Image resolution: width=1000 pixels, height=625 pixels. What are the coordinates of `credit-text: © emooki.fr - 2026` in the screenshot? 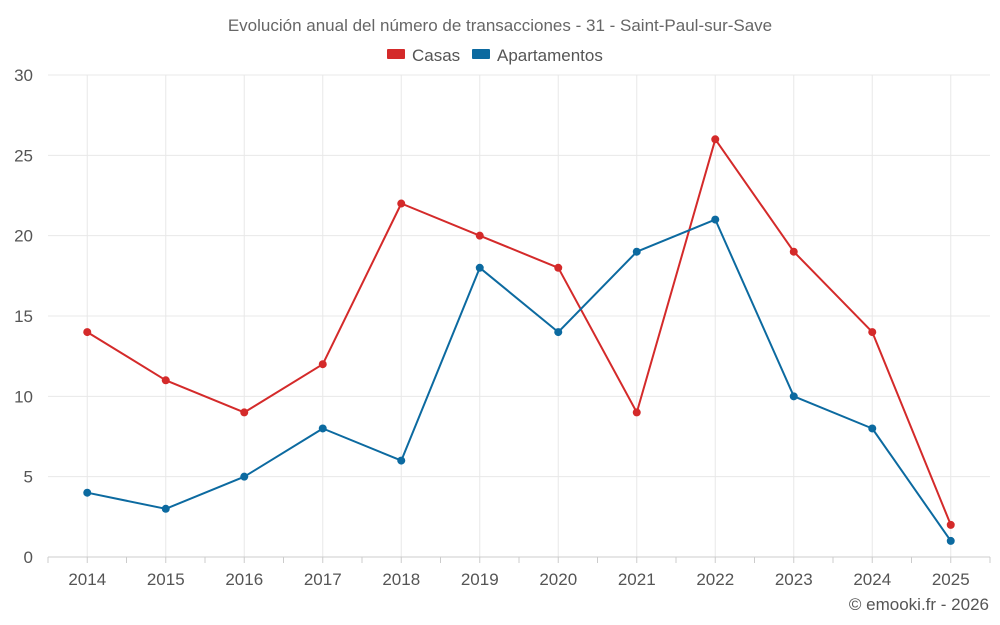 It's located at (919, 604).